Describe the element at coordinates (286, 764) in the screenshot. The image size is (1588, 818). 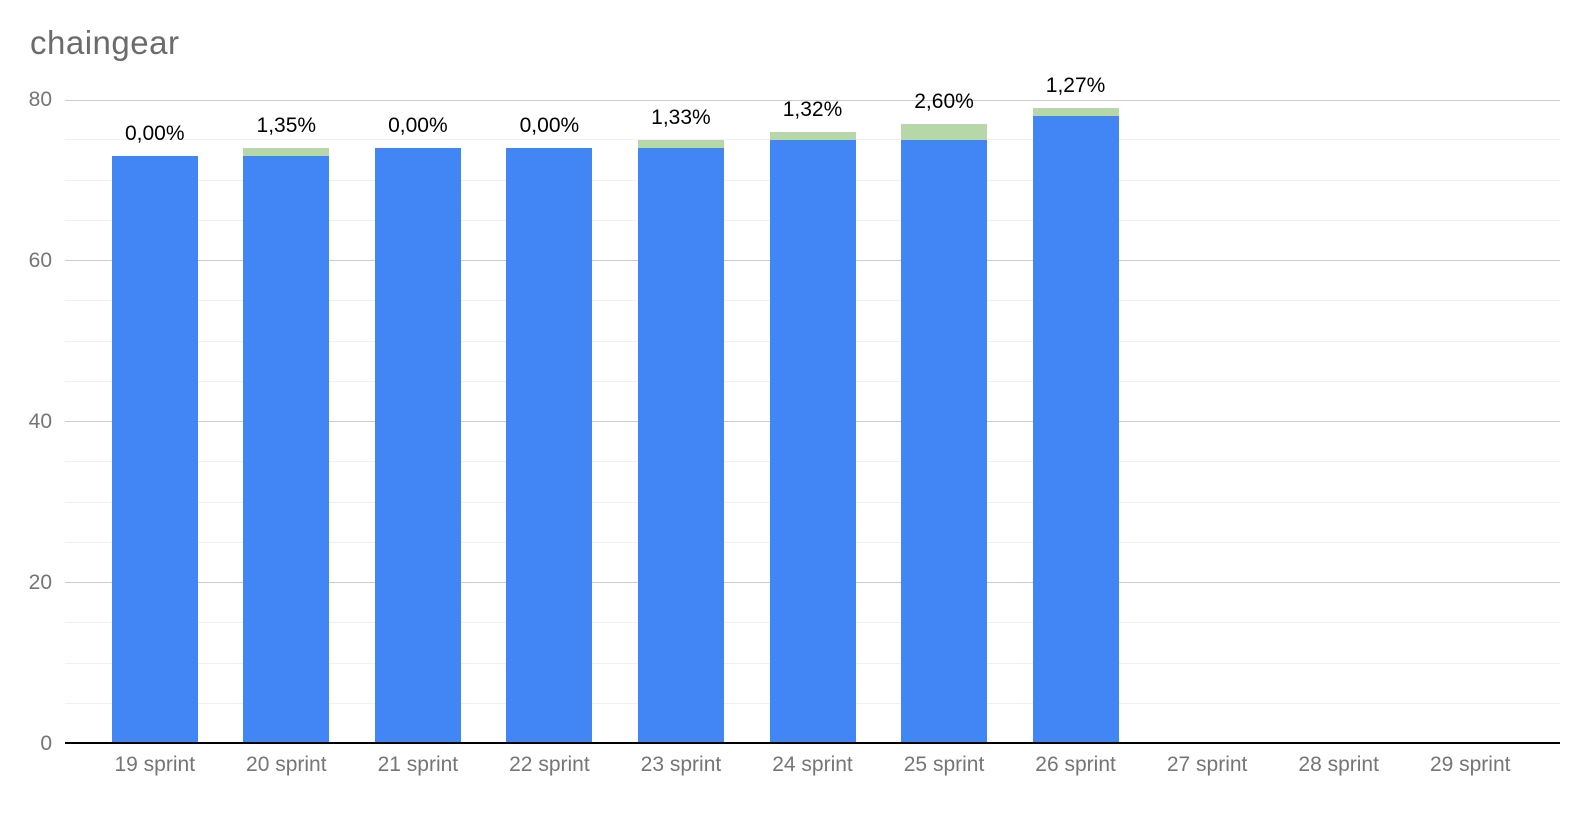
I see `x-tick-label: 20 sprint` at that location.